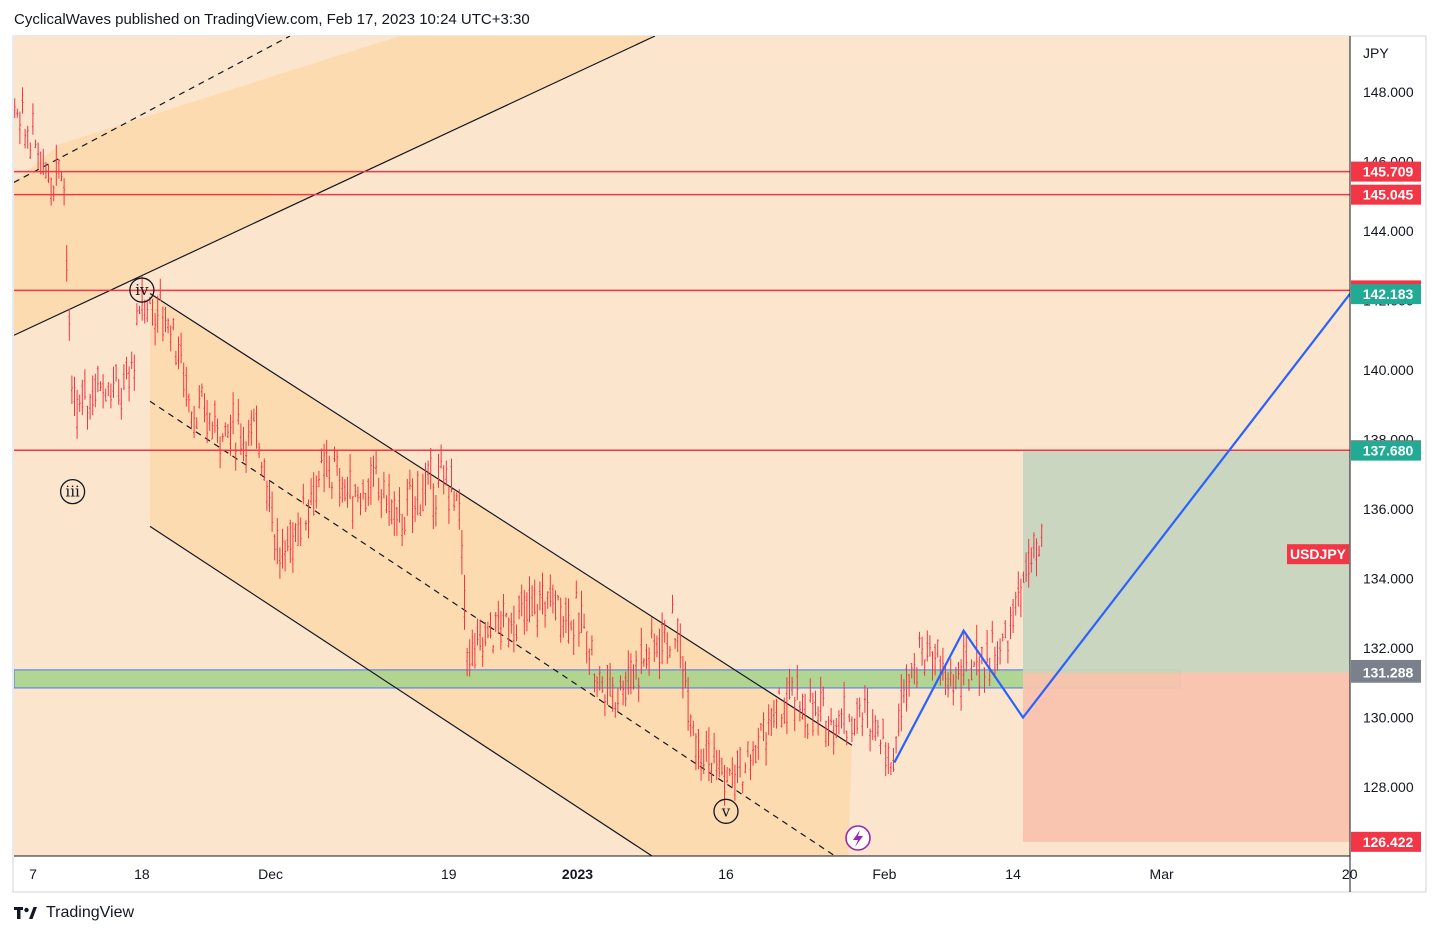  Describe the element at coordinates (33, 874) in the screenshot. I see `time-tick-label: 7` at that location.